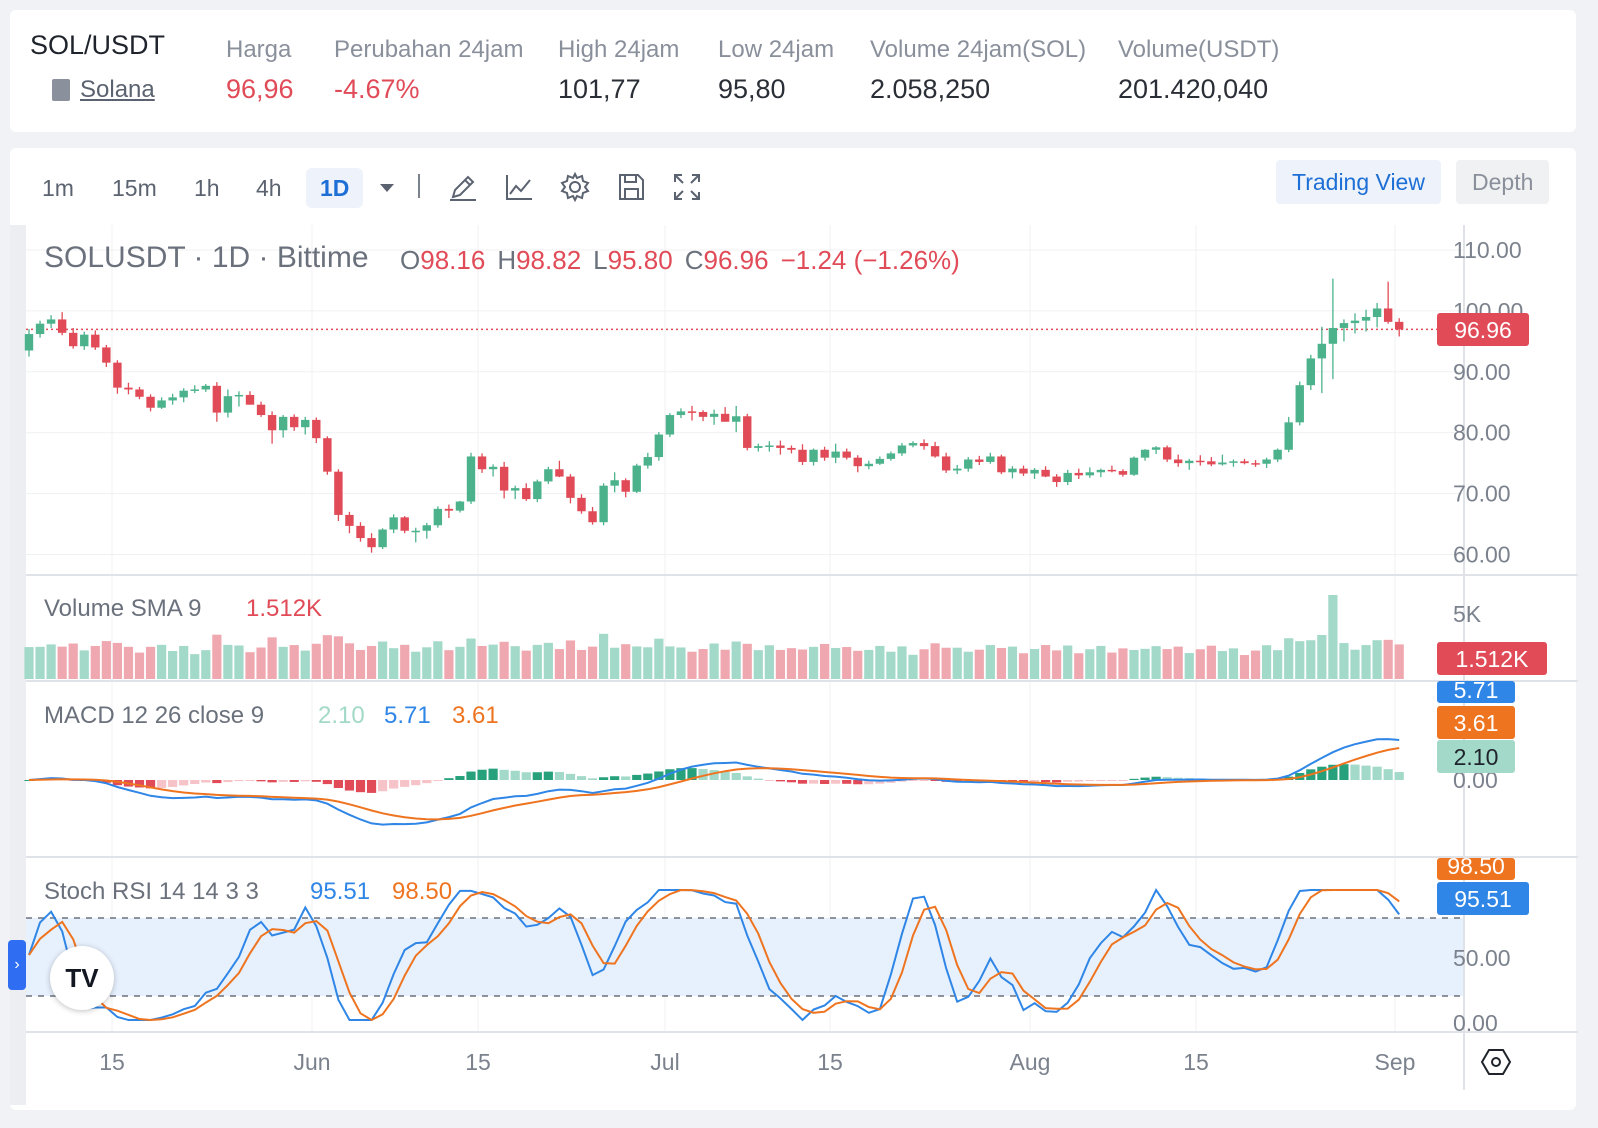 The height and width of the screenshot is (1128, 1598). Describe the element at coordinates (117, 89) in the screenshot. I see `coin-name: Solana` at that location.